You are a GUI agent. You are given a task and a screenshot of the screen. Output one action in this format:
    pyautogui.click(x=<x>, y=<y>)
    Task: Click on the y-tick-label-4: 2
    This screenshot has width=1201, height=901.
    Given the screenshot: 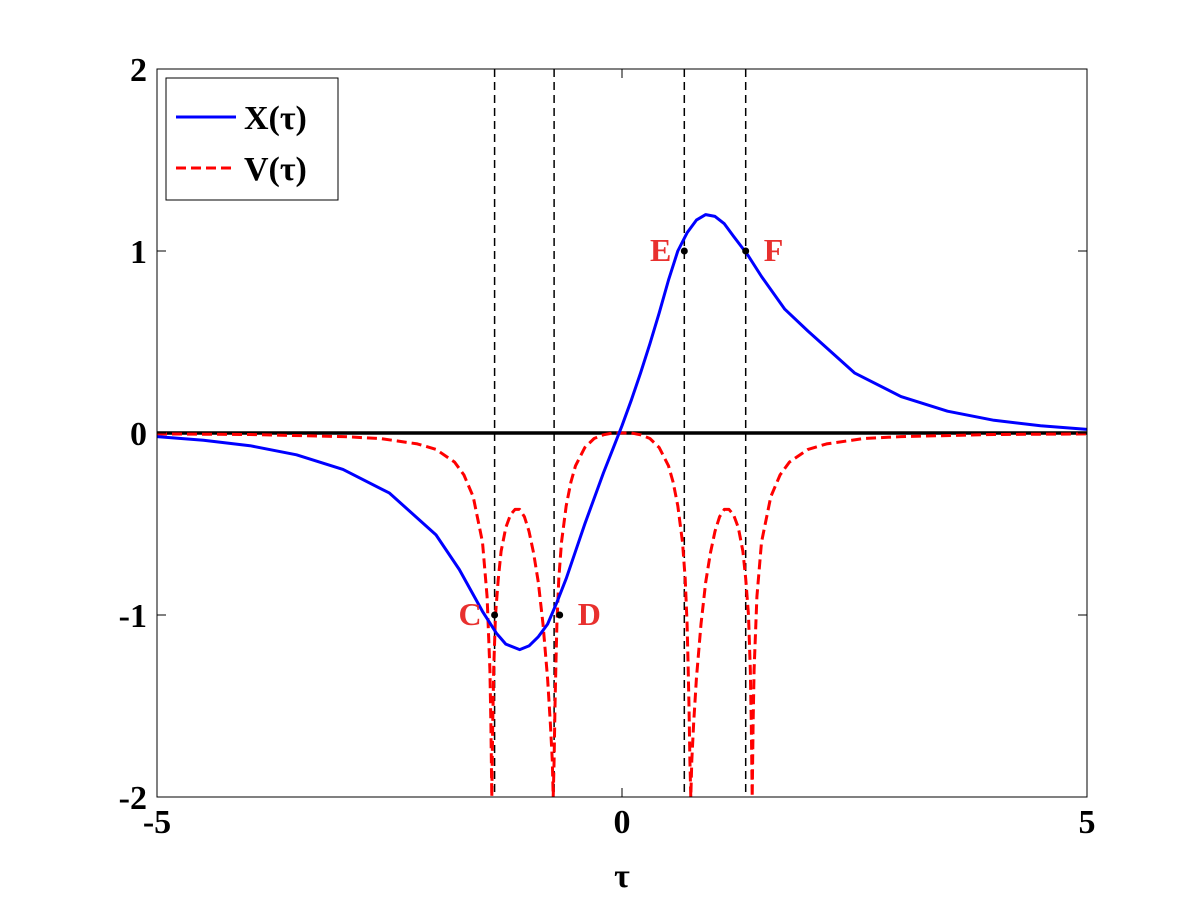 What is the action you would take?
    pyautogui.click(x=138, y=70)
    